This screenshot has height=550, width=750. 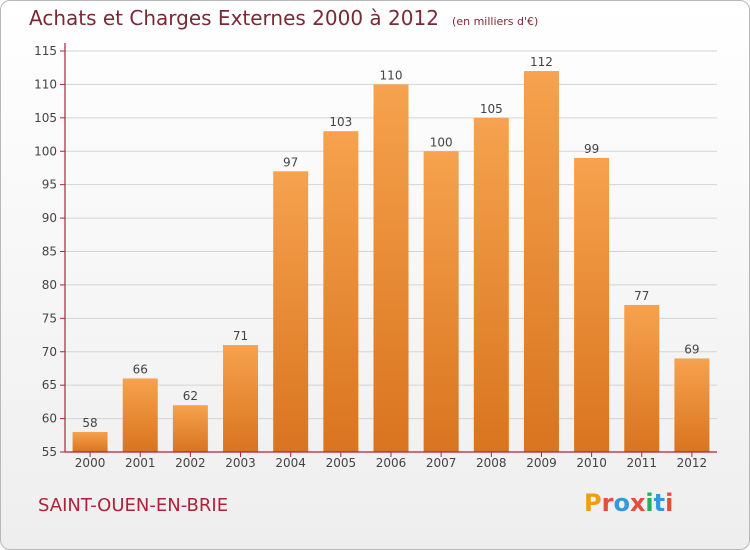 I want to click on y-tick-label: 65, so click(x=49, y=385).